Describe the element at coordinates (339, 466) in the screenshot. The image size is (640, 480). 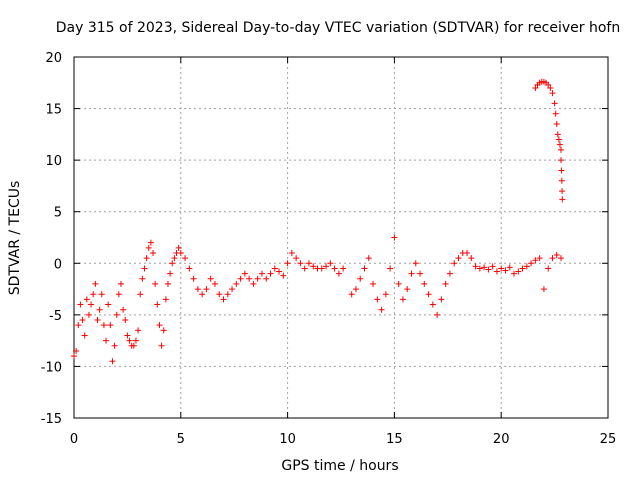
I see `x-axis-label: GPS time / hours` at that location.